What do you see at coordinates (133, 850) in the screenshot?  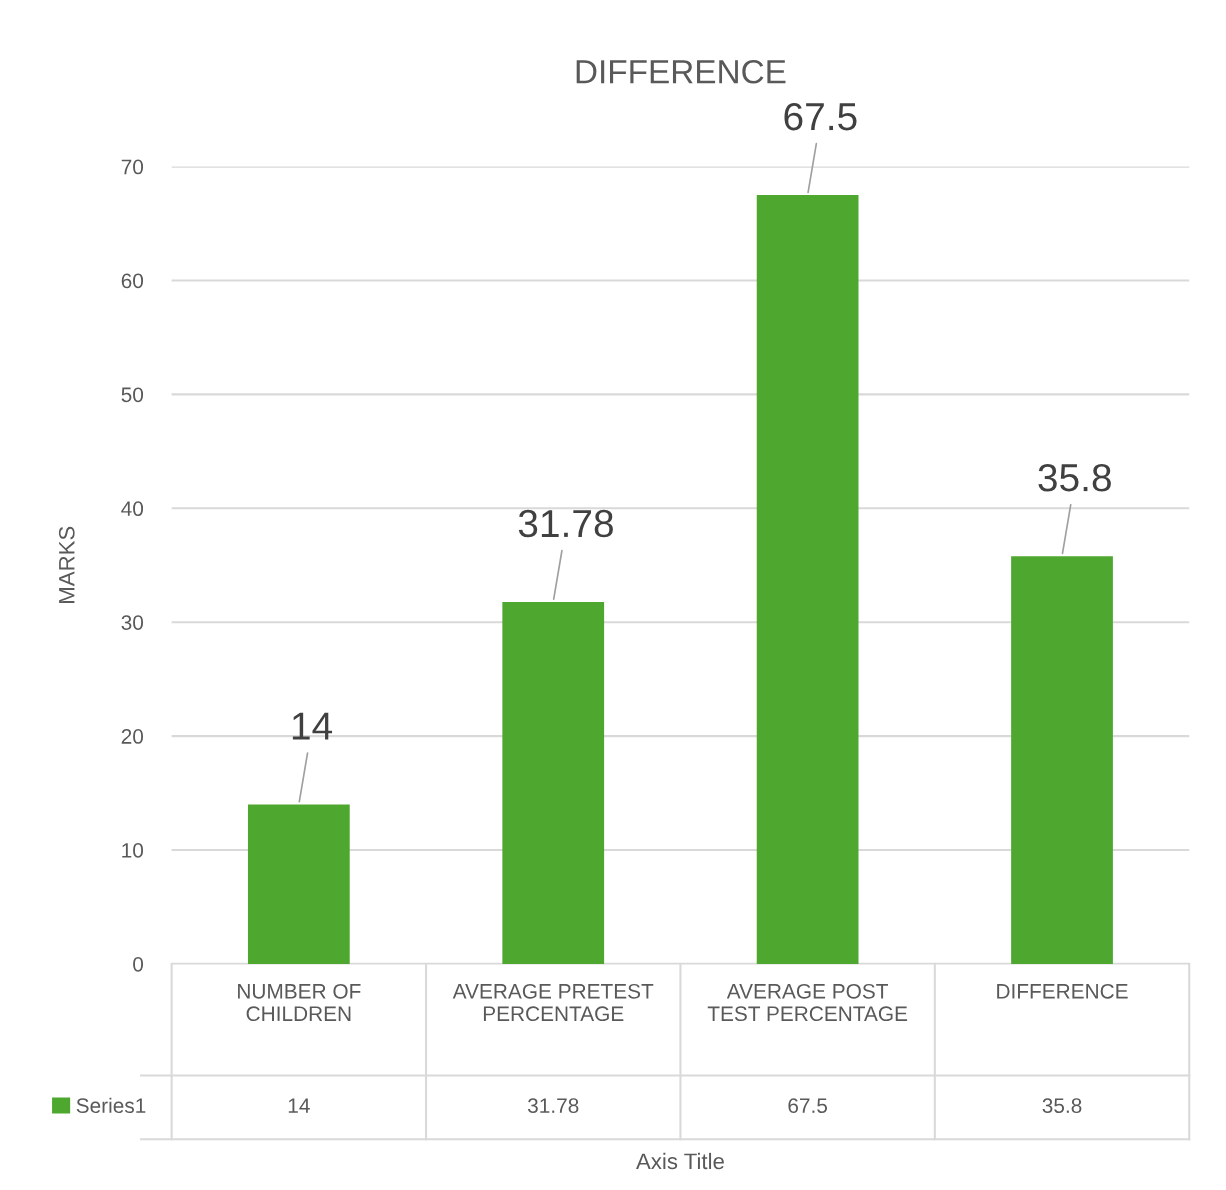 I see `y-tick-label: 10` at bounding box center [133, 850].